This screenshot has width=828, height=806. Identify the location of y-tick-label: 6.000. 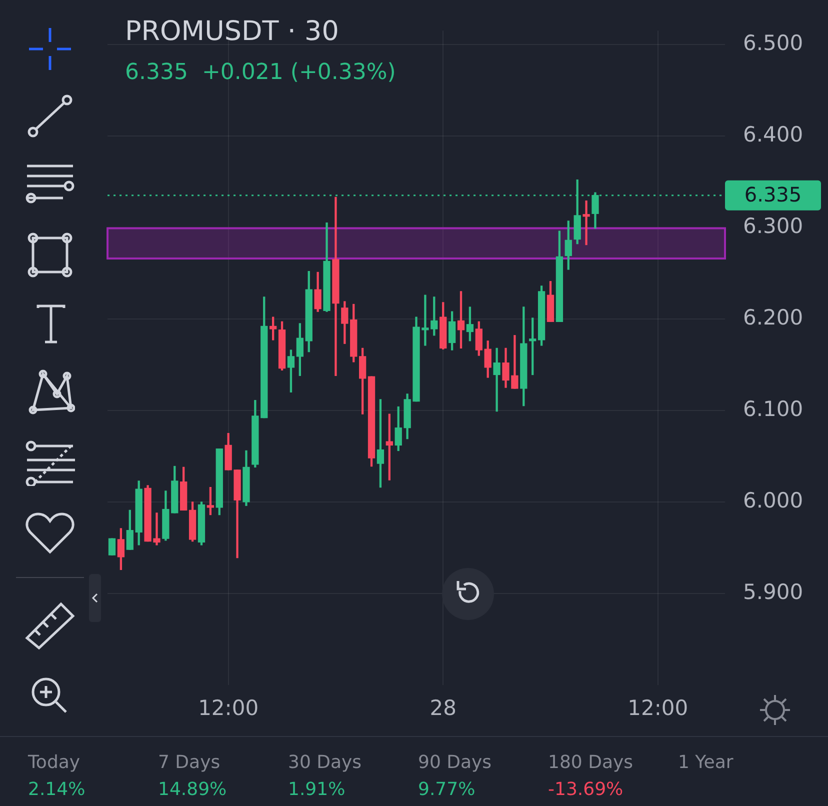
(773, 500).